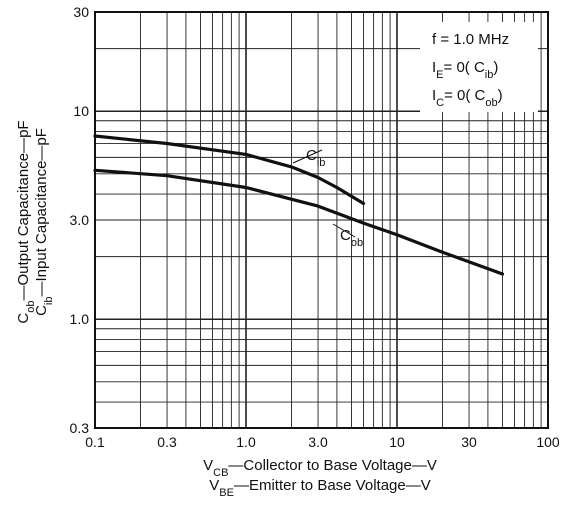 This screenshot has height=507, width=575. What do you see at coordinates (467, 98) in the screenshot?
I see `condition-text: IC= 0( Cob)` at bounding box center [467, 98].